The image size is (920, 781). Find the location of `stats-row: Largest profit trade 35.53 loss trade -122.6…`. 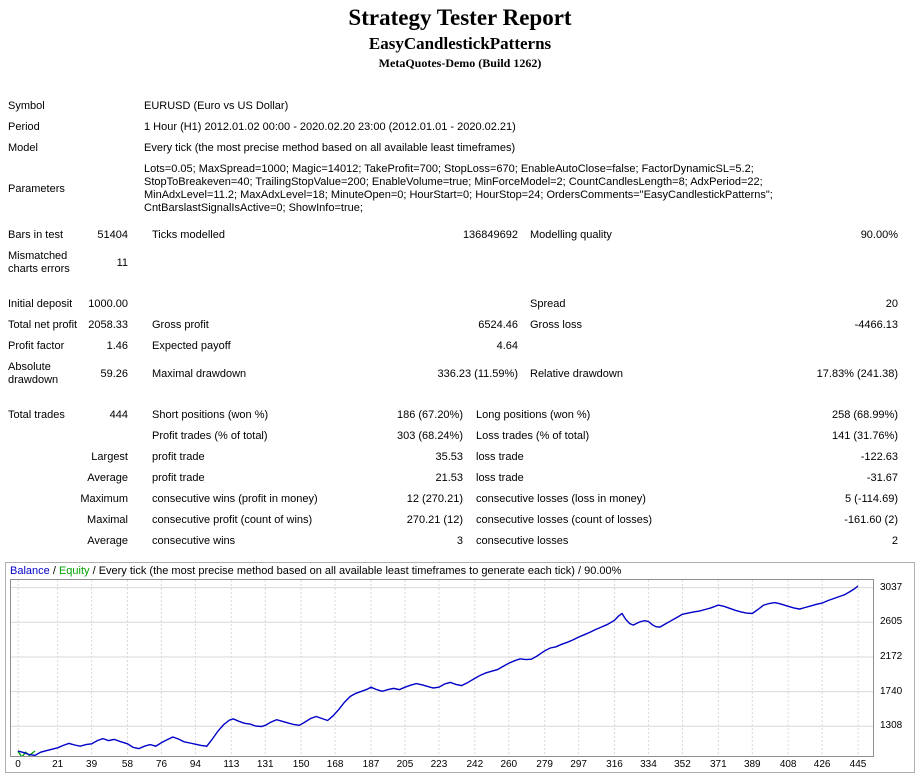

stats-row: Largest profit trade 35.53 loss trade -122.6… is located at coordinates (453, 457).